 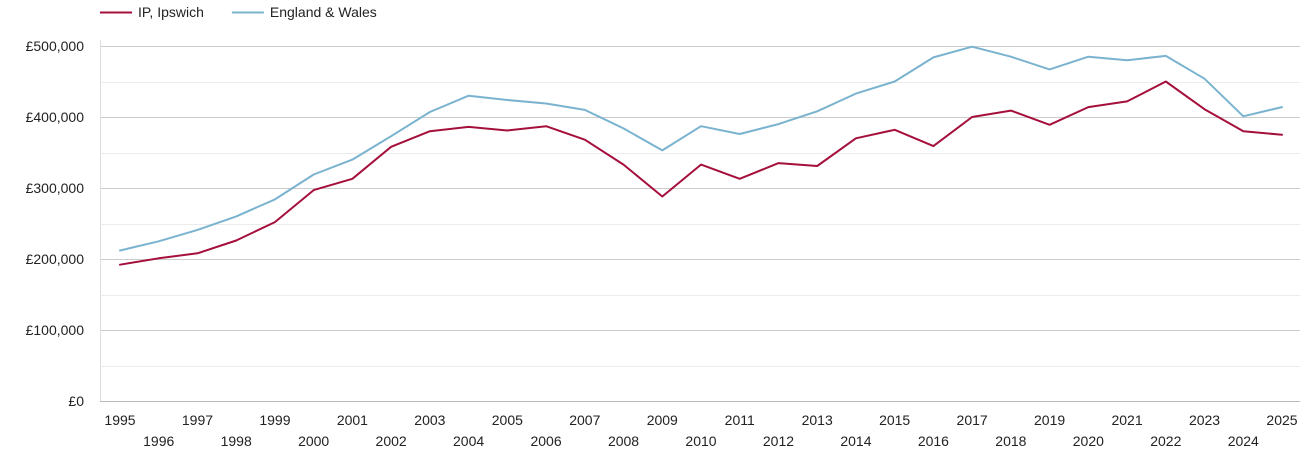 What do you see at coordinates (429, 420) in the screenshot?
I see `x-tick-label: 2003` at bounding box center [429, 420].